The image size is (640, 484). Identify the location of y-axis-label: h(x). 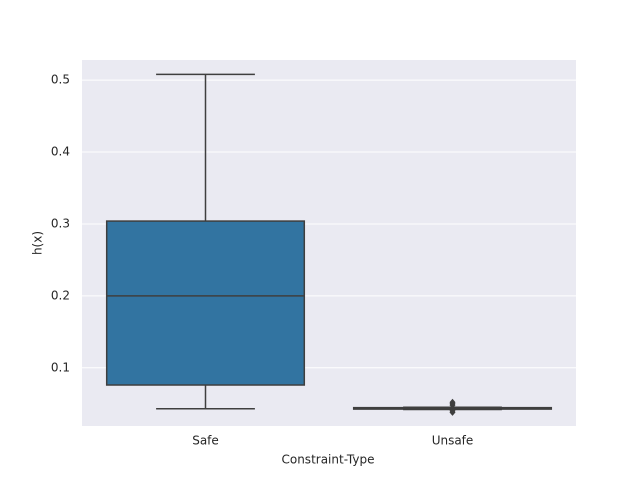
(38, 243).